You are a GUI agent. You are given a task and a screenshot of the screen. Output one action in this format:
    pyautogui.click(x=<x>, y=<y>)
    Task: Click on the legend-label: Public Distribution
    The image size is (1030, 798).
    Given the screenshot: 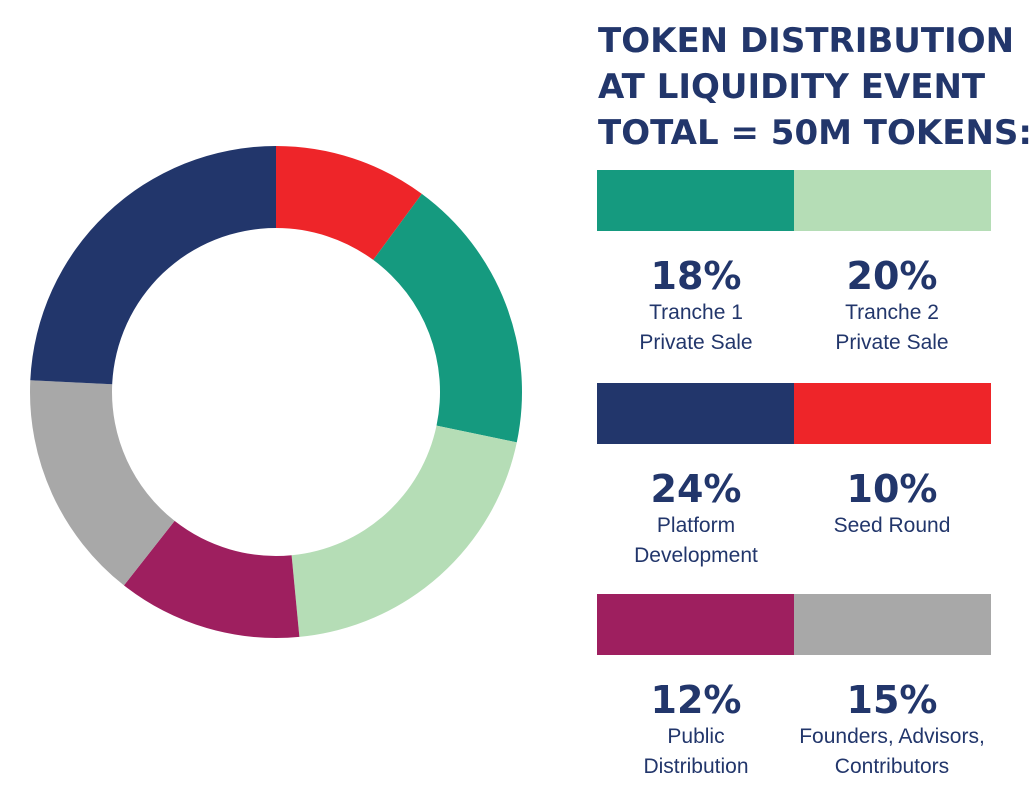 What is the action you would take?
    pyautogui.click(x=696, y=752)
    